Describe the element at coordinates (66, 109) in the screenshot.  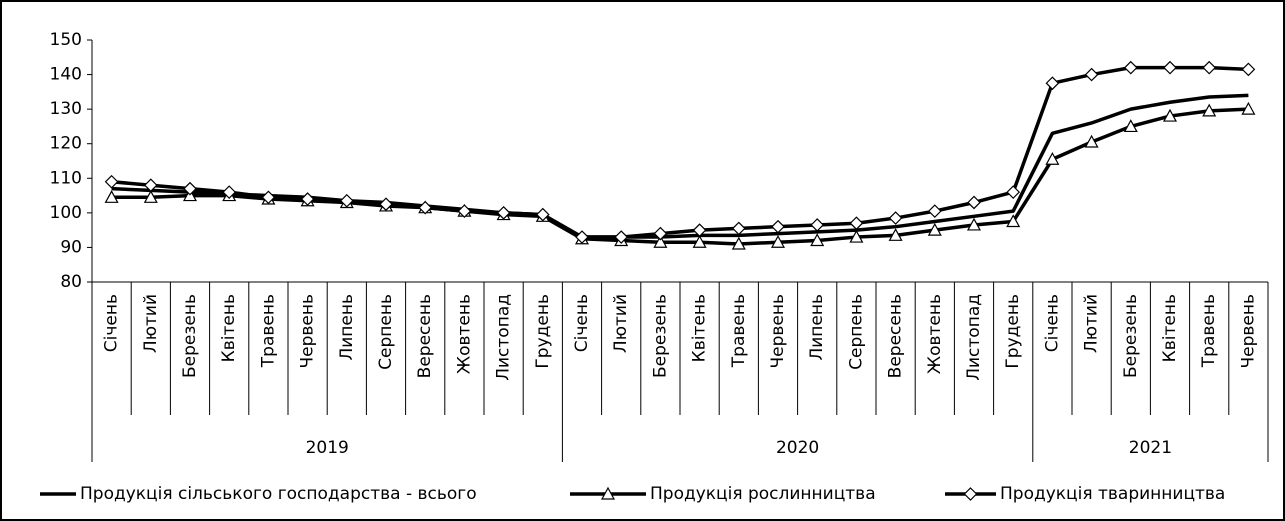
I see `y-tick-label: 130` at that location.